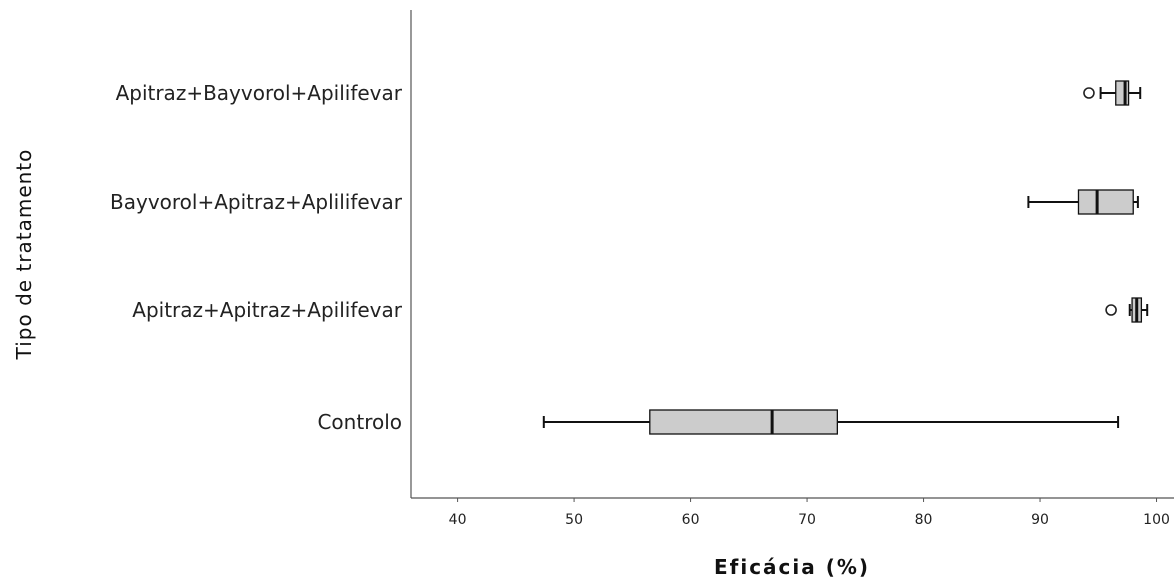 This screenshot has height=583, width=1174. Describe the element at coordinates (574, 520) in the screenshot. I see `x-tick-label: 50` at that location.